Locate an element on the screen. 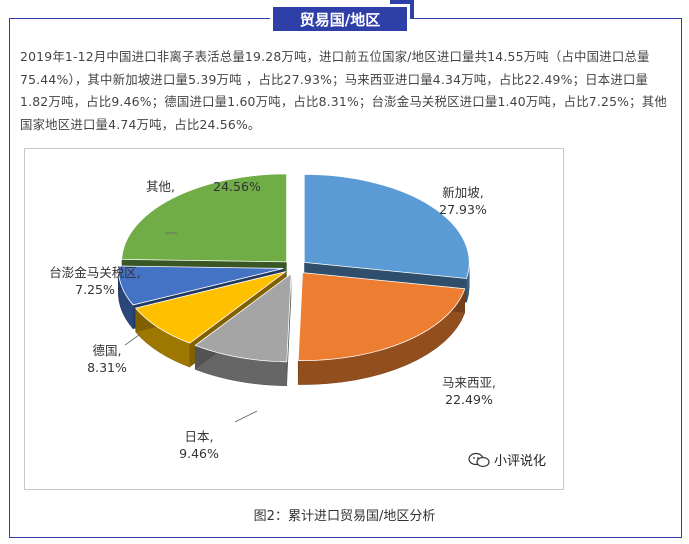  slice-label: 台澎金马关税区, is located at coordinates (94, 272).